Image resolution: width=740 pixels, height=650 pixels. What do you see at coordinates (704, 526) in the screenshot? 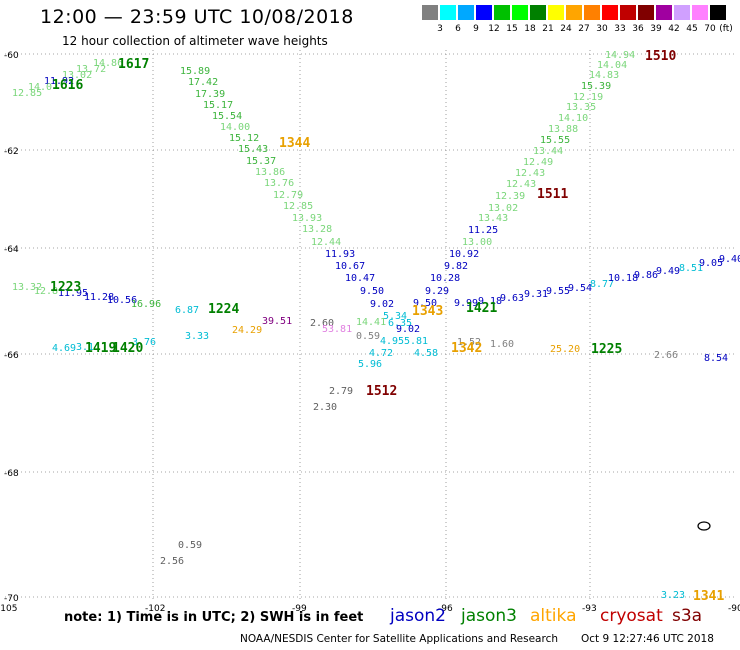
I see `island-outline` at bounding box center [704, 526].